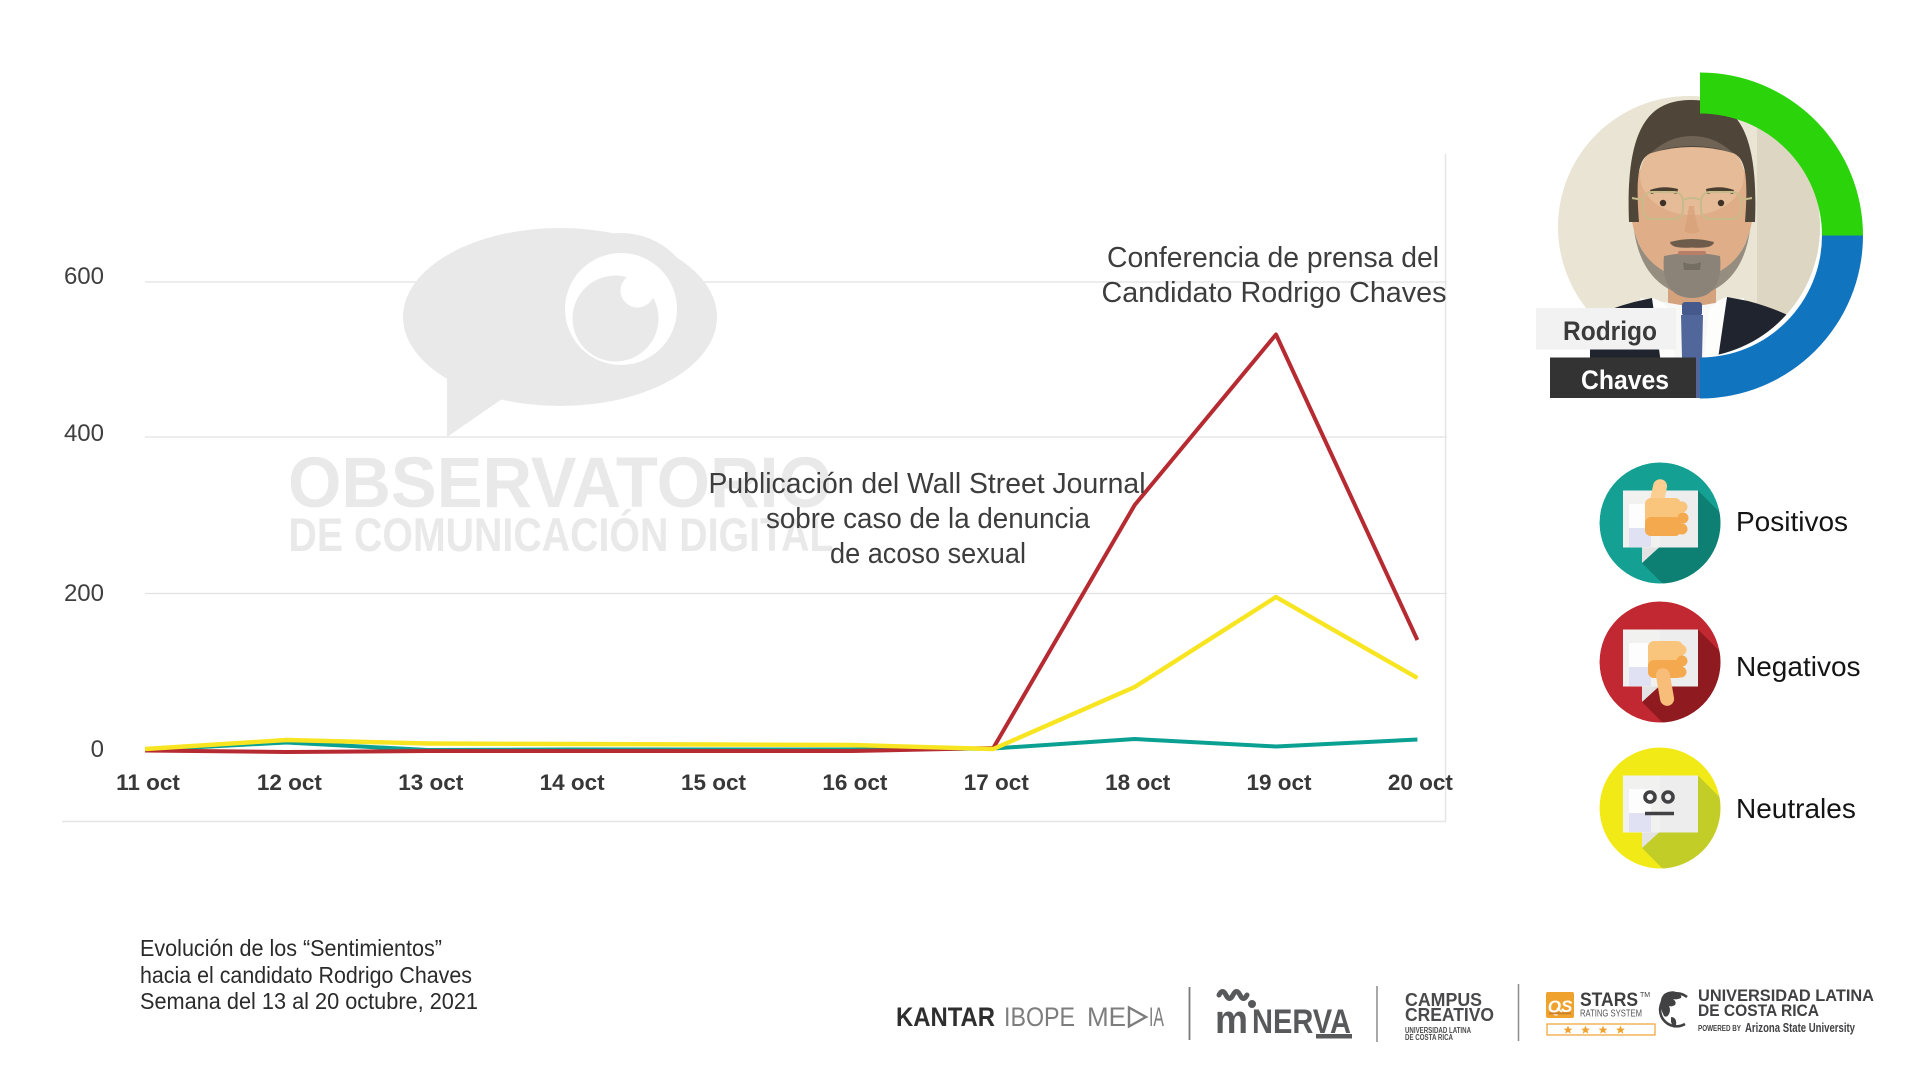 The image size is (1920, 1080). What do you see at coordinates (1792, 521) in the screenshot?
I see `svg-text: Positivos` at bounding box center [1792, 521].